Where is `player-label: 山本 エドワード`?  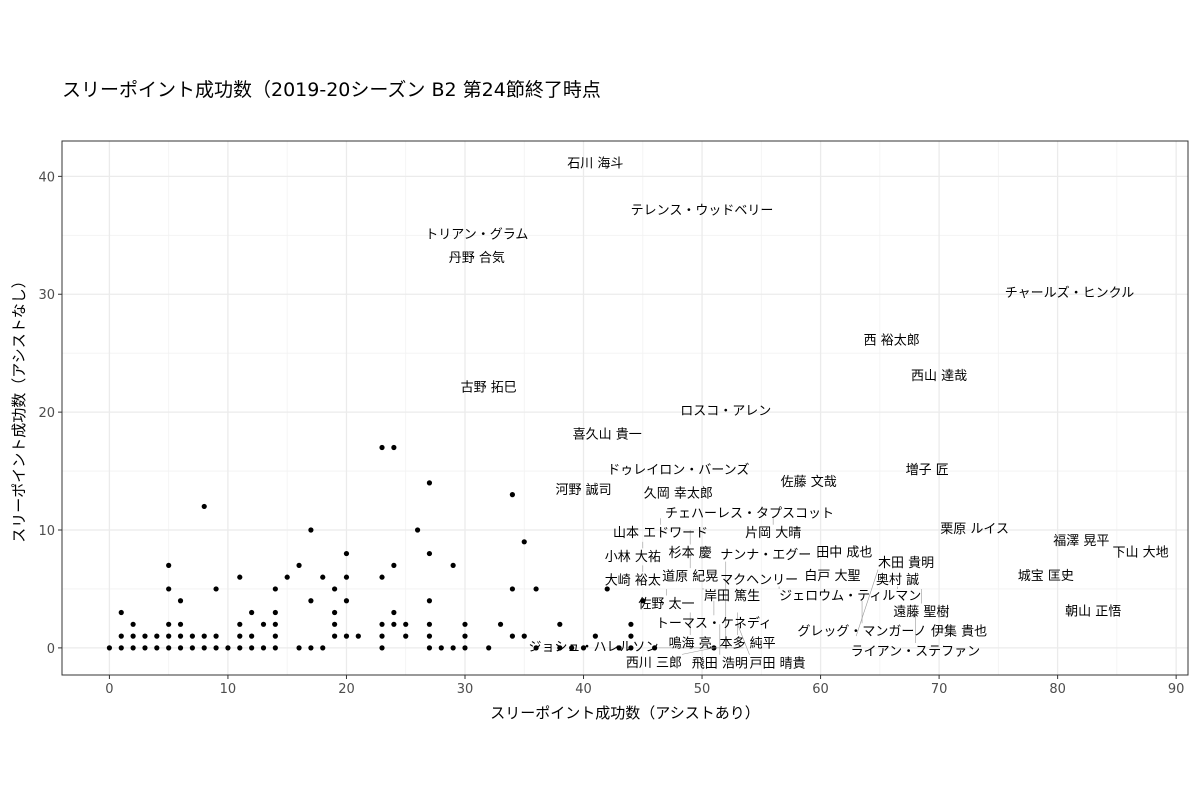
player-label: 山本 エドワード is located at coordinates (660, 533).